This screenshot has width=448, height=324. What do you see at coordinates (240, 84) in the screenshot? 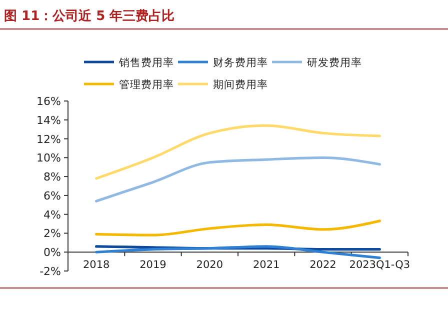
I see `legend-label: 期间费用率` at bounding box center [240, 84].